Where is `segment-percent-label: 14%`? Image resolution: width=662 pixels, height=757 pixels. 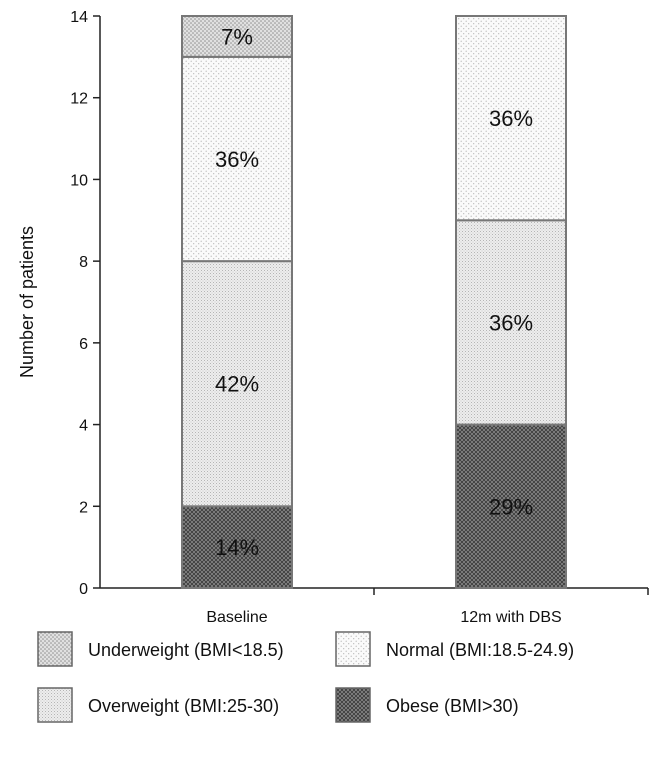 segment-percent-label: 14% is located at coordinates (237, 547).